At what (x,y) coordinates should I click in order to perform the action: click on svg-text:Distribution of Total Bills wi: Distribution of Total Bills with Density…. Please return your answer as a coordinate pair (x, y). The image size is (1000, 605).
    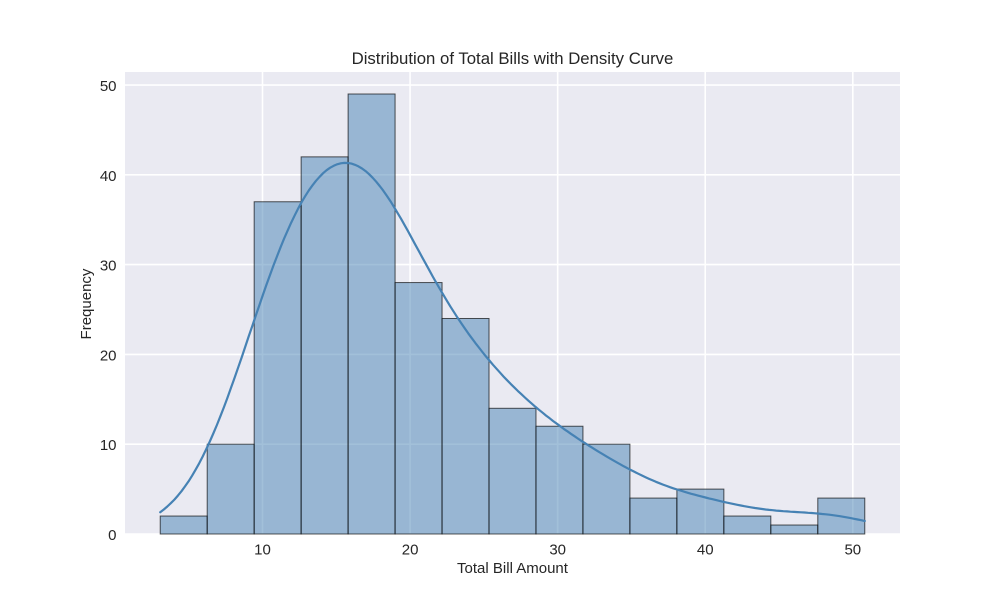
    Looking at the image, I should click on (513, 58).